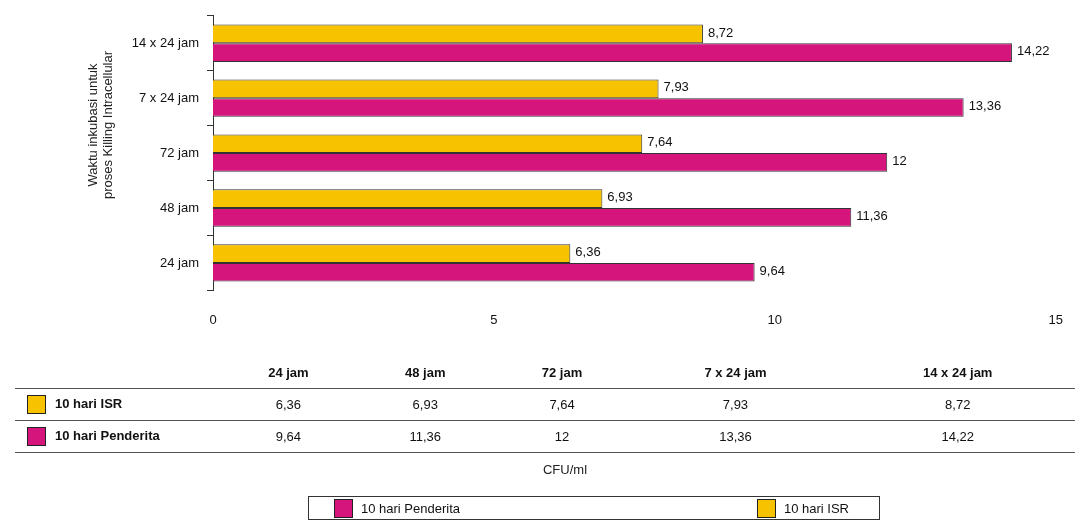 The height and width of the screenshot is (529, 1085). I want to click on y-tick-label: 24 jam, so click(179, 262).